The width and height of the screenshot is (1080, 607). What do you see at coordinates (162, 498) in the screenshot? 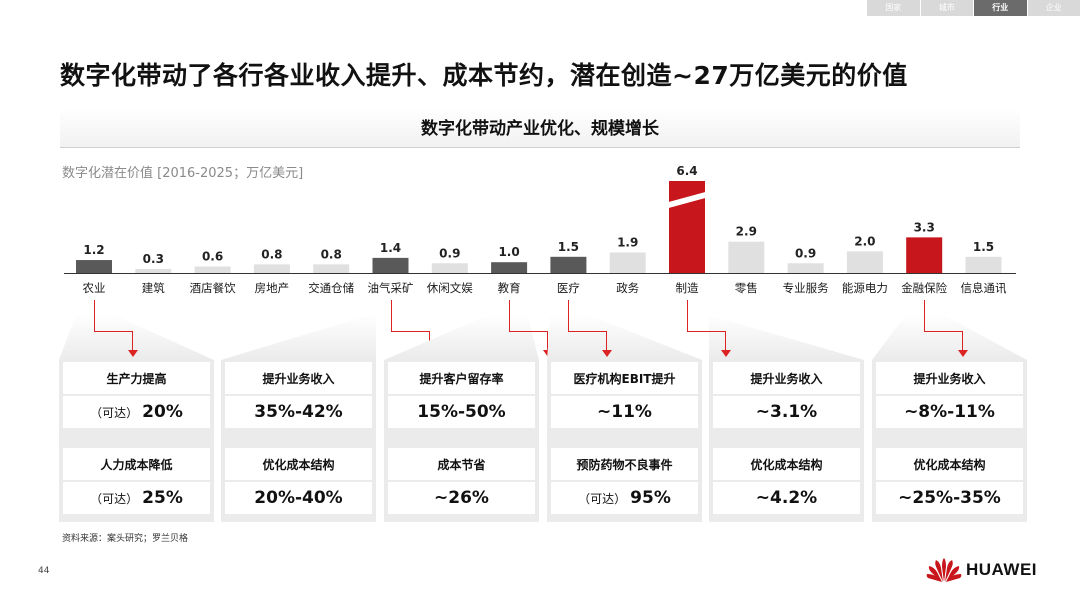
I see `metric-value-text: 25%` at bounding box center [162, 498].